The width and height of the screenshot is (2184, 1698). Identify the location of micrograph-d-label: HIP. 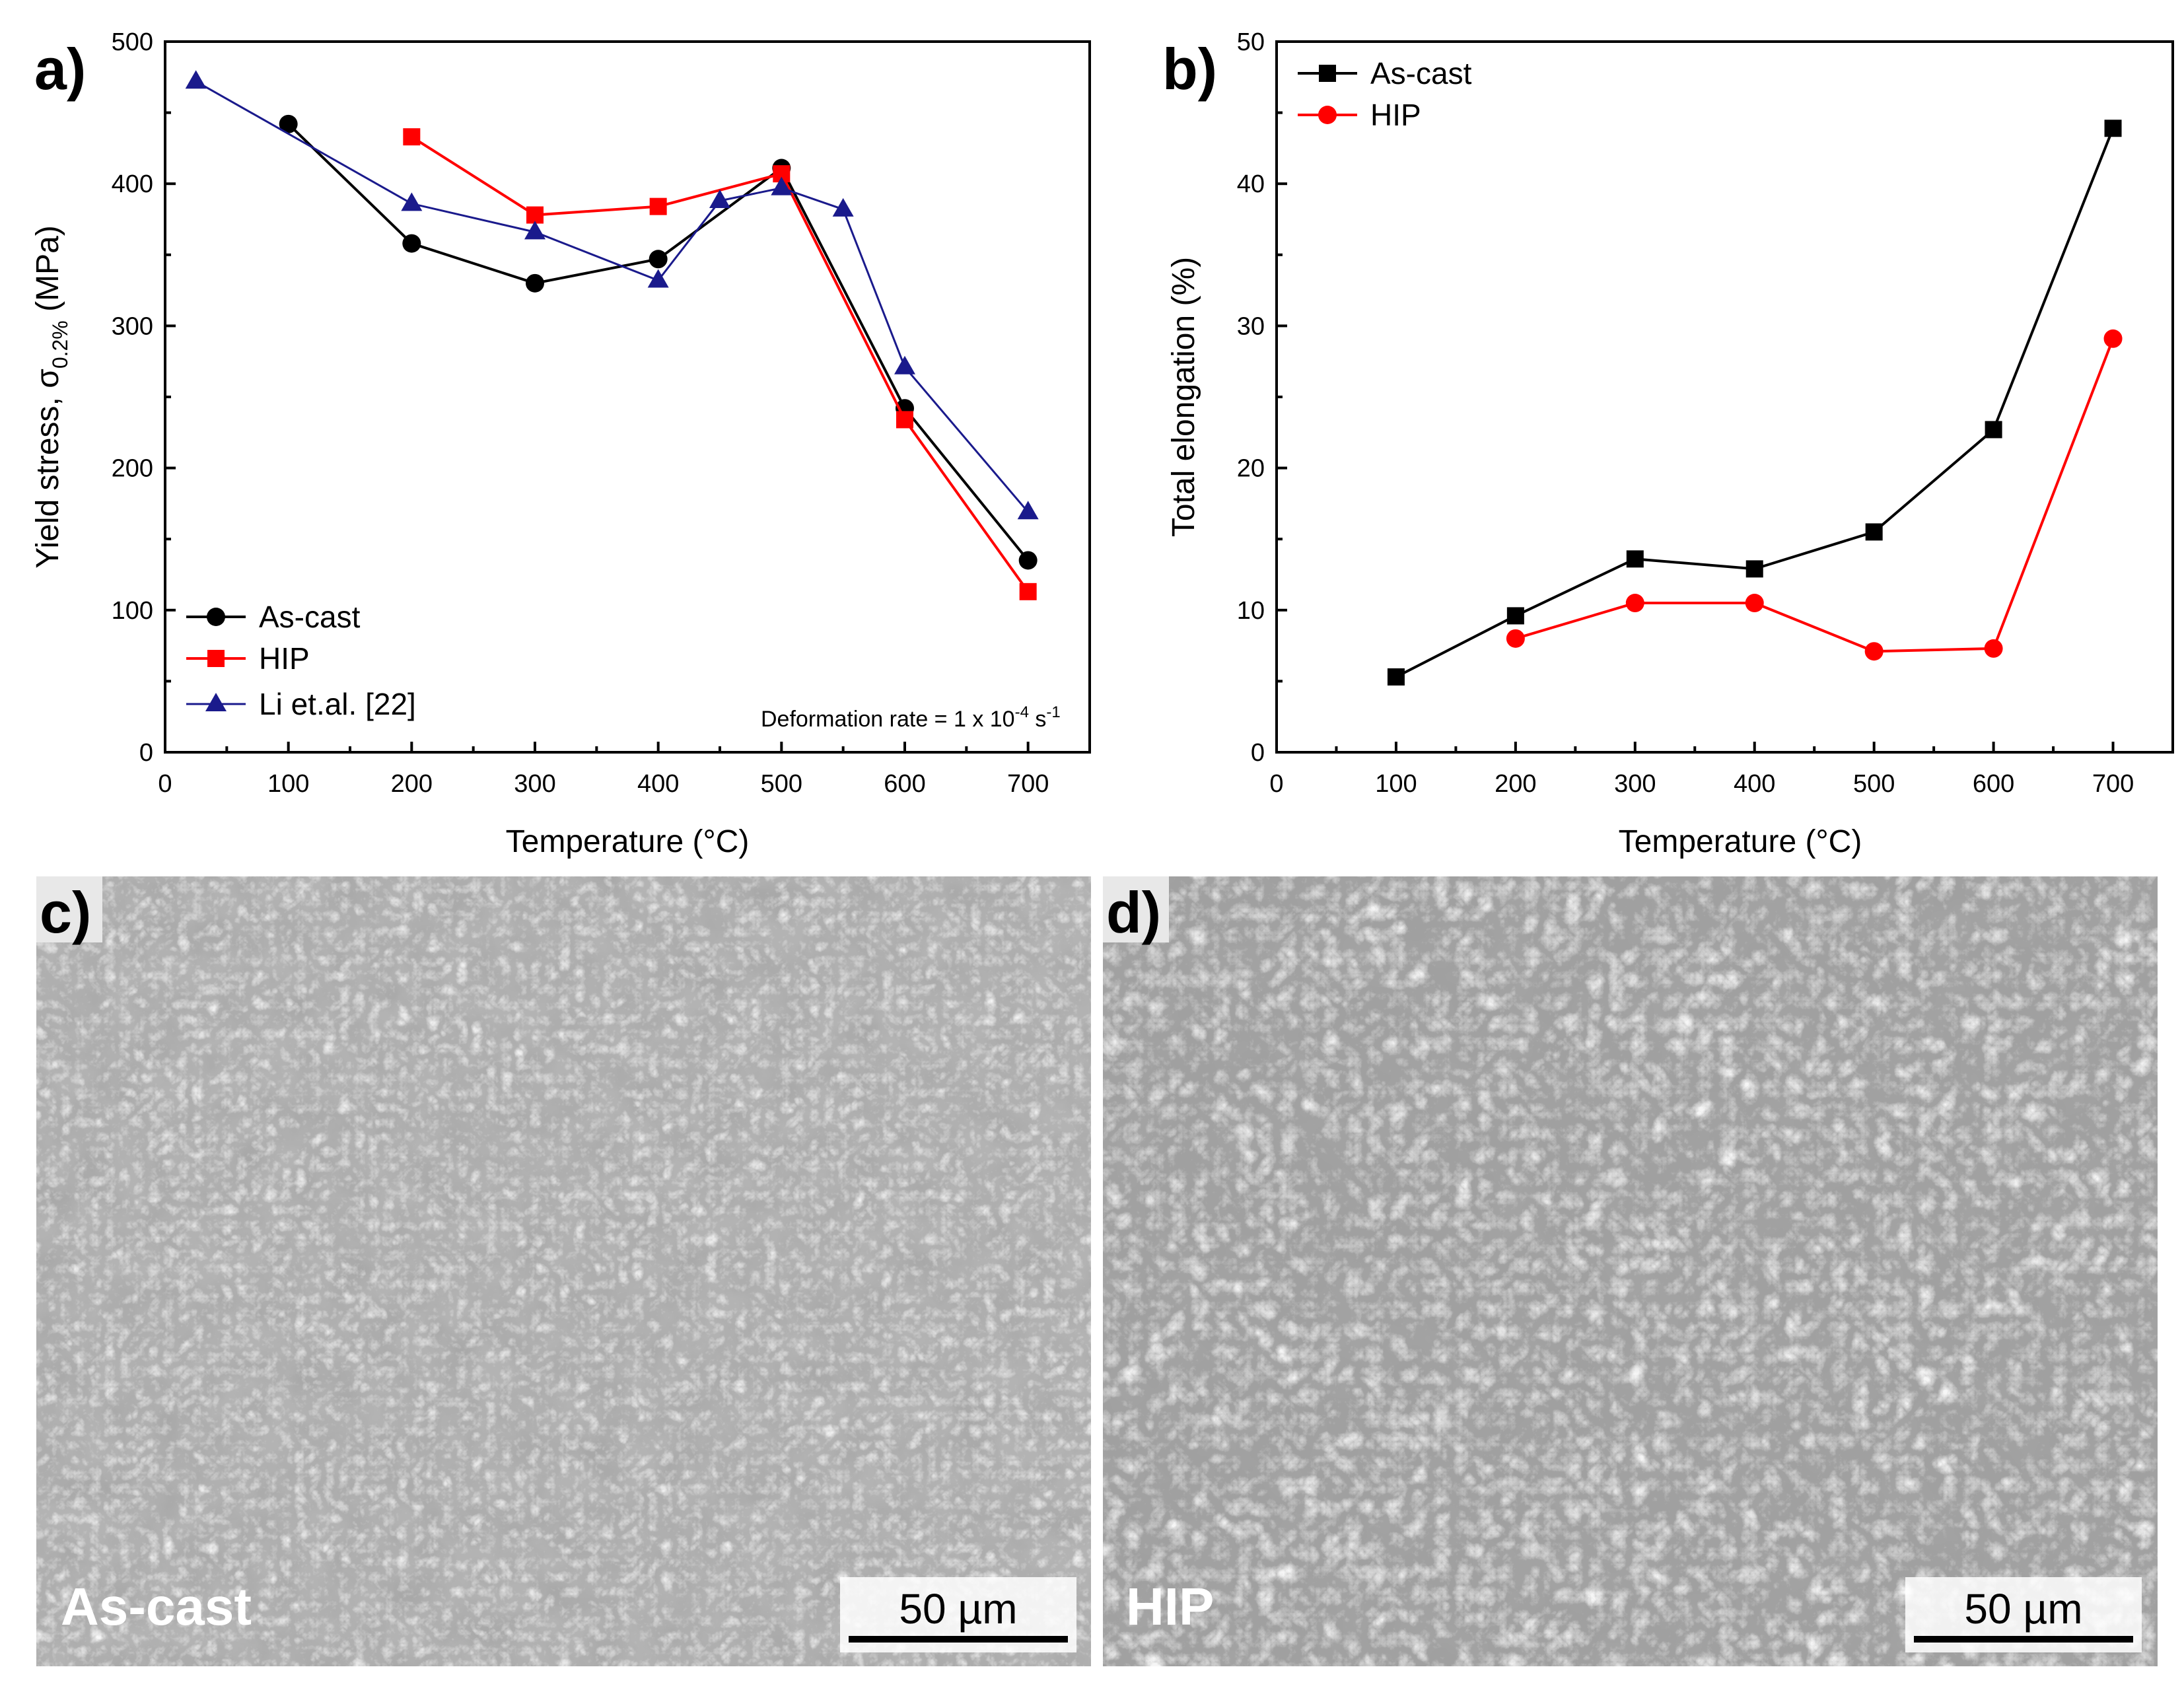
(1170, 1607).